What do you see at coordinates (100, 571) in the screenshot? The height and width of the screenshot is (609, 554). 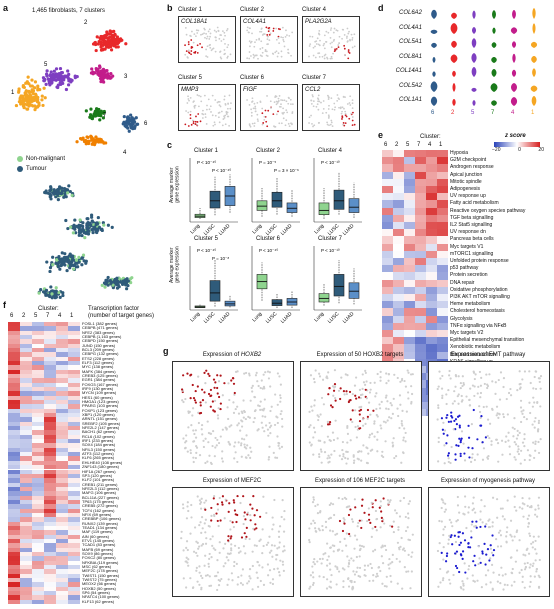 I see `tf-label-57: MEF2C (178 genes)` at bounding box center [100, 571].